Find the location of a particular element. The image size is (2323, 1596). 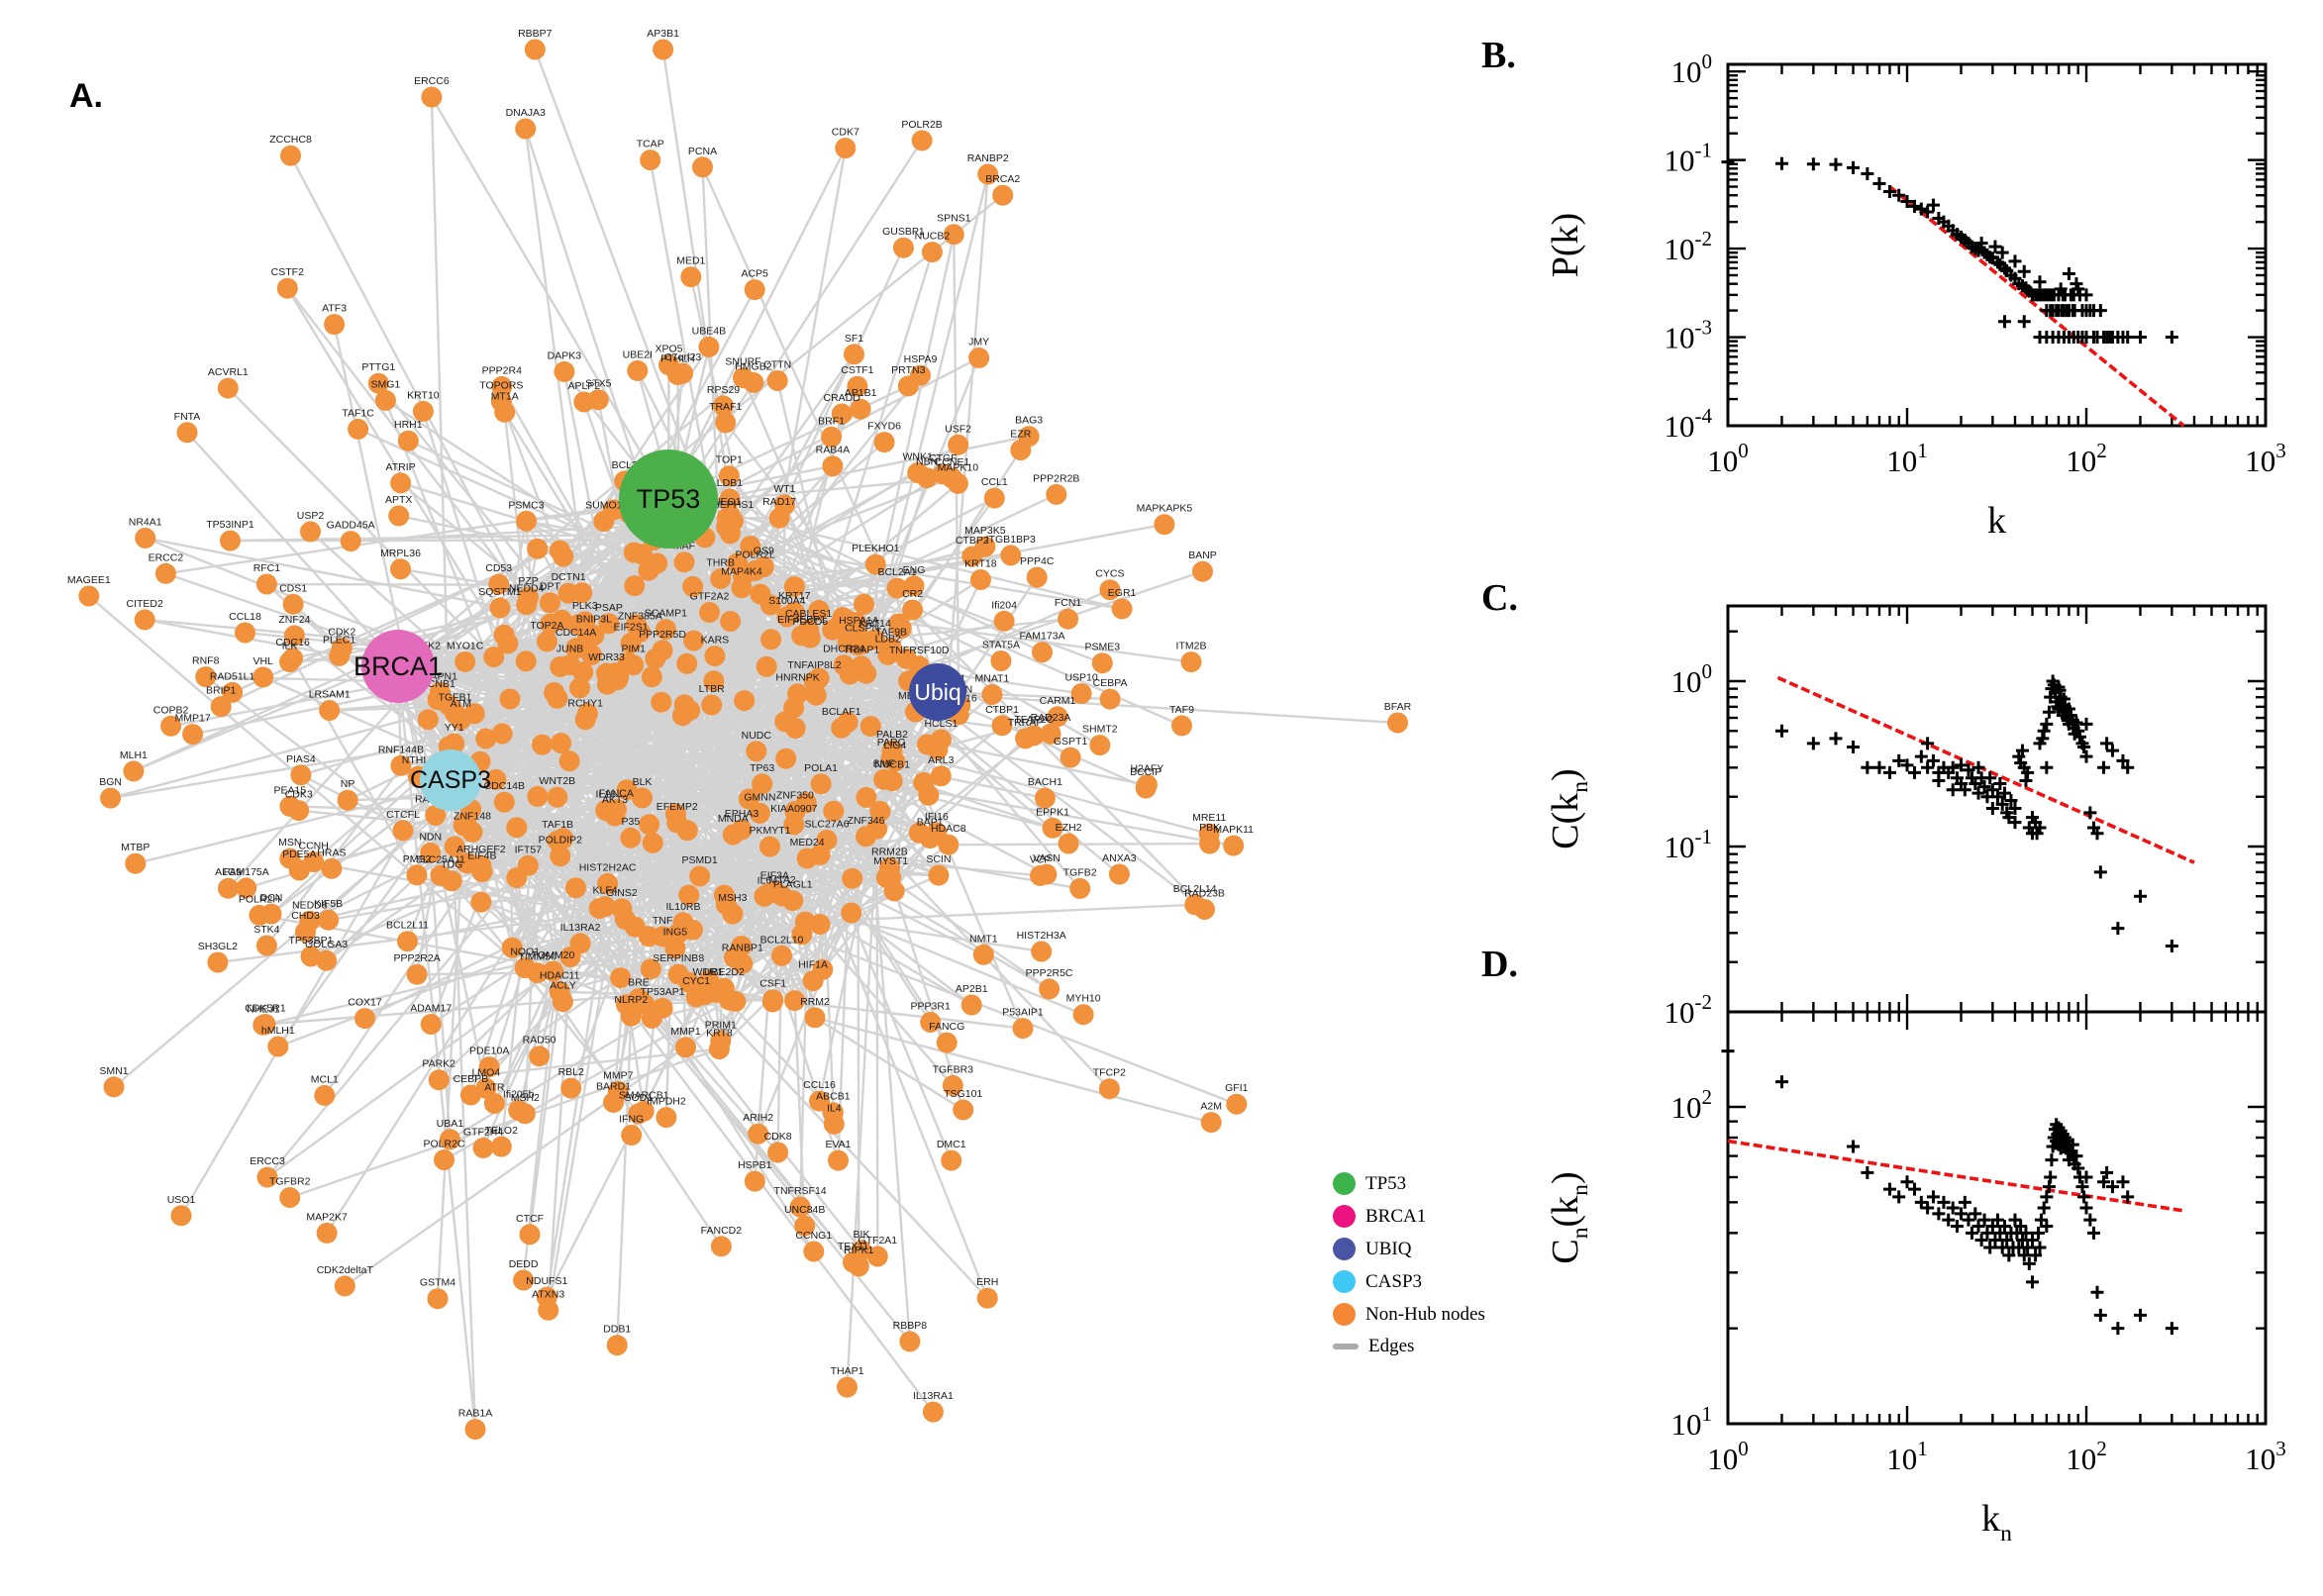

gene-label: TAF9 is located at coordinates (1182, 710).